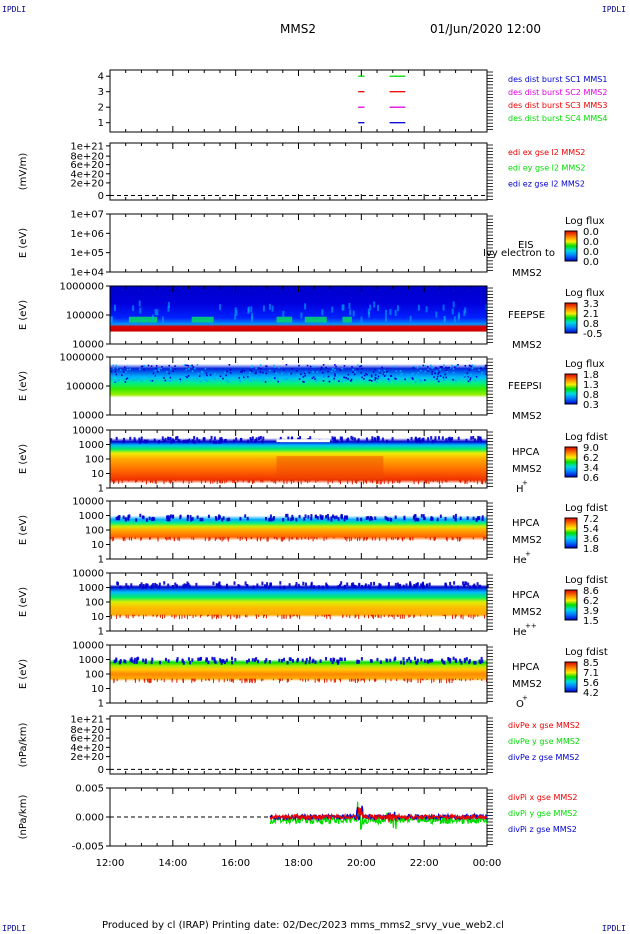 The width and height of the screenshot is (630, 934). Describe the element at coordinates (542, 829) in the screenshot. I see `legend-divpi-2: divPi z gse MMS2` at that location.